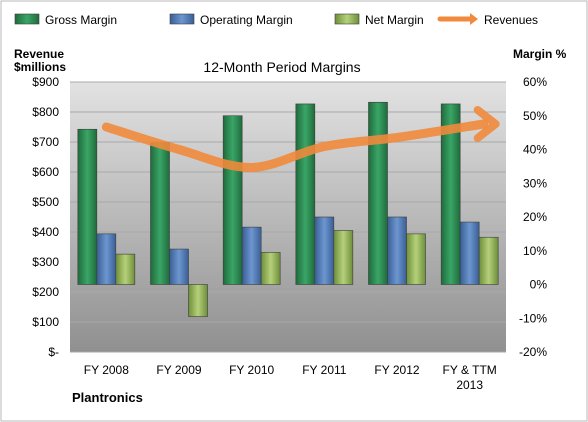  Describe the element at coordinates (539, 285) in the screenshot. I see `right-tick-label: 0%` at that location.